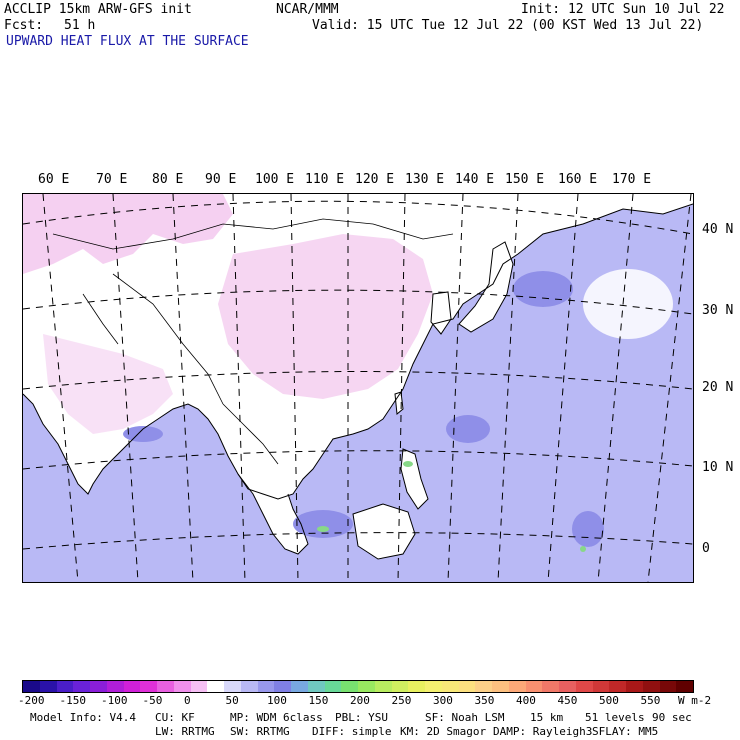  Describe the element at coordinates (525, 179) in the screenshot. I see `longitude-label: 150 E` at that location.